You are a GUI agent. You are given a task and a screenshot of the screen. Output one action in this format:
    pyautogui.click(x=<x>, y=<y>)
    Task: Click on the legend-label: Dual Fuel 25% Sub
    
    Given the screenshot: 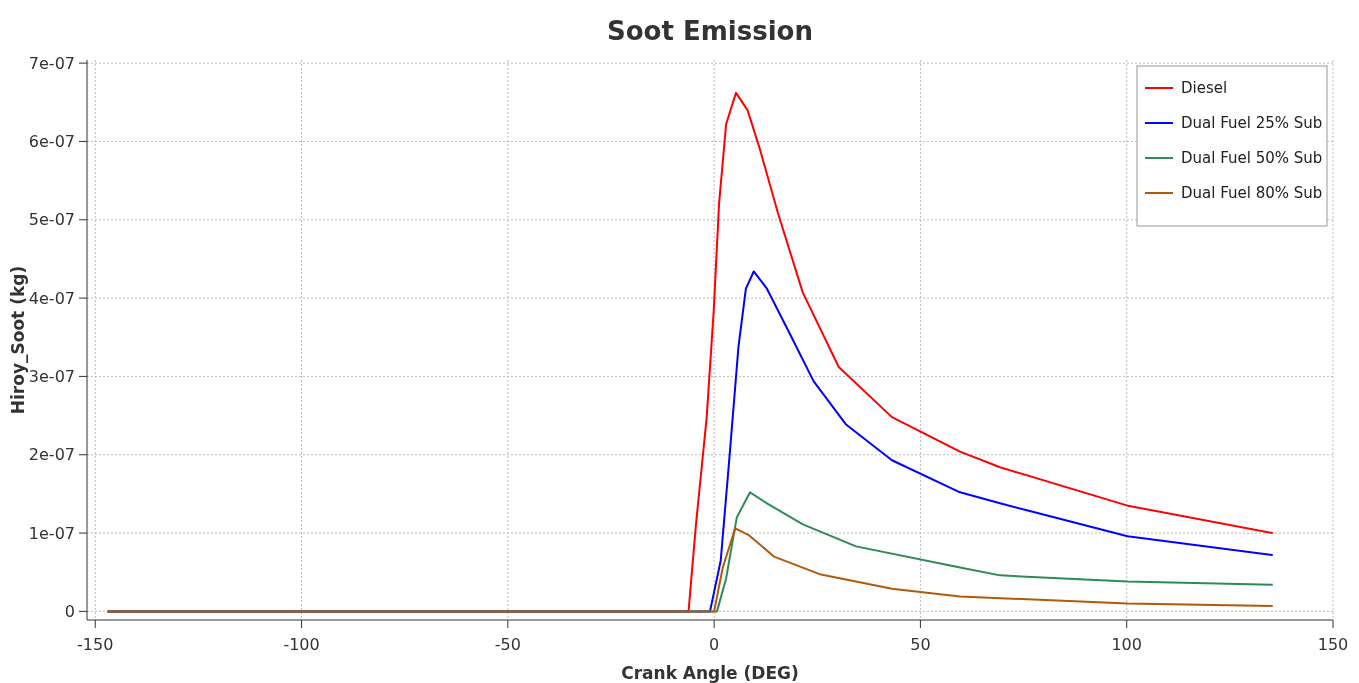 What is the action you would take?
    pyautogui.click(x=1252, y=123)
    